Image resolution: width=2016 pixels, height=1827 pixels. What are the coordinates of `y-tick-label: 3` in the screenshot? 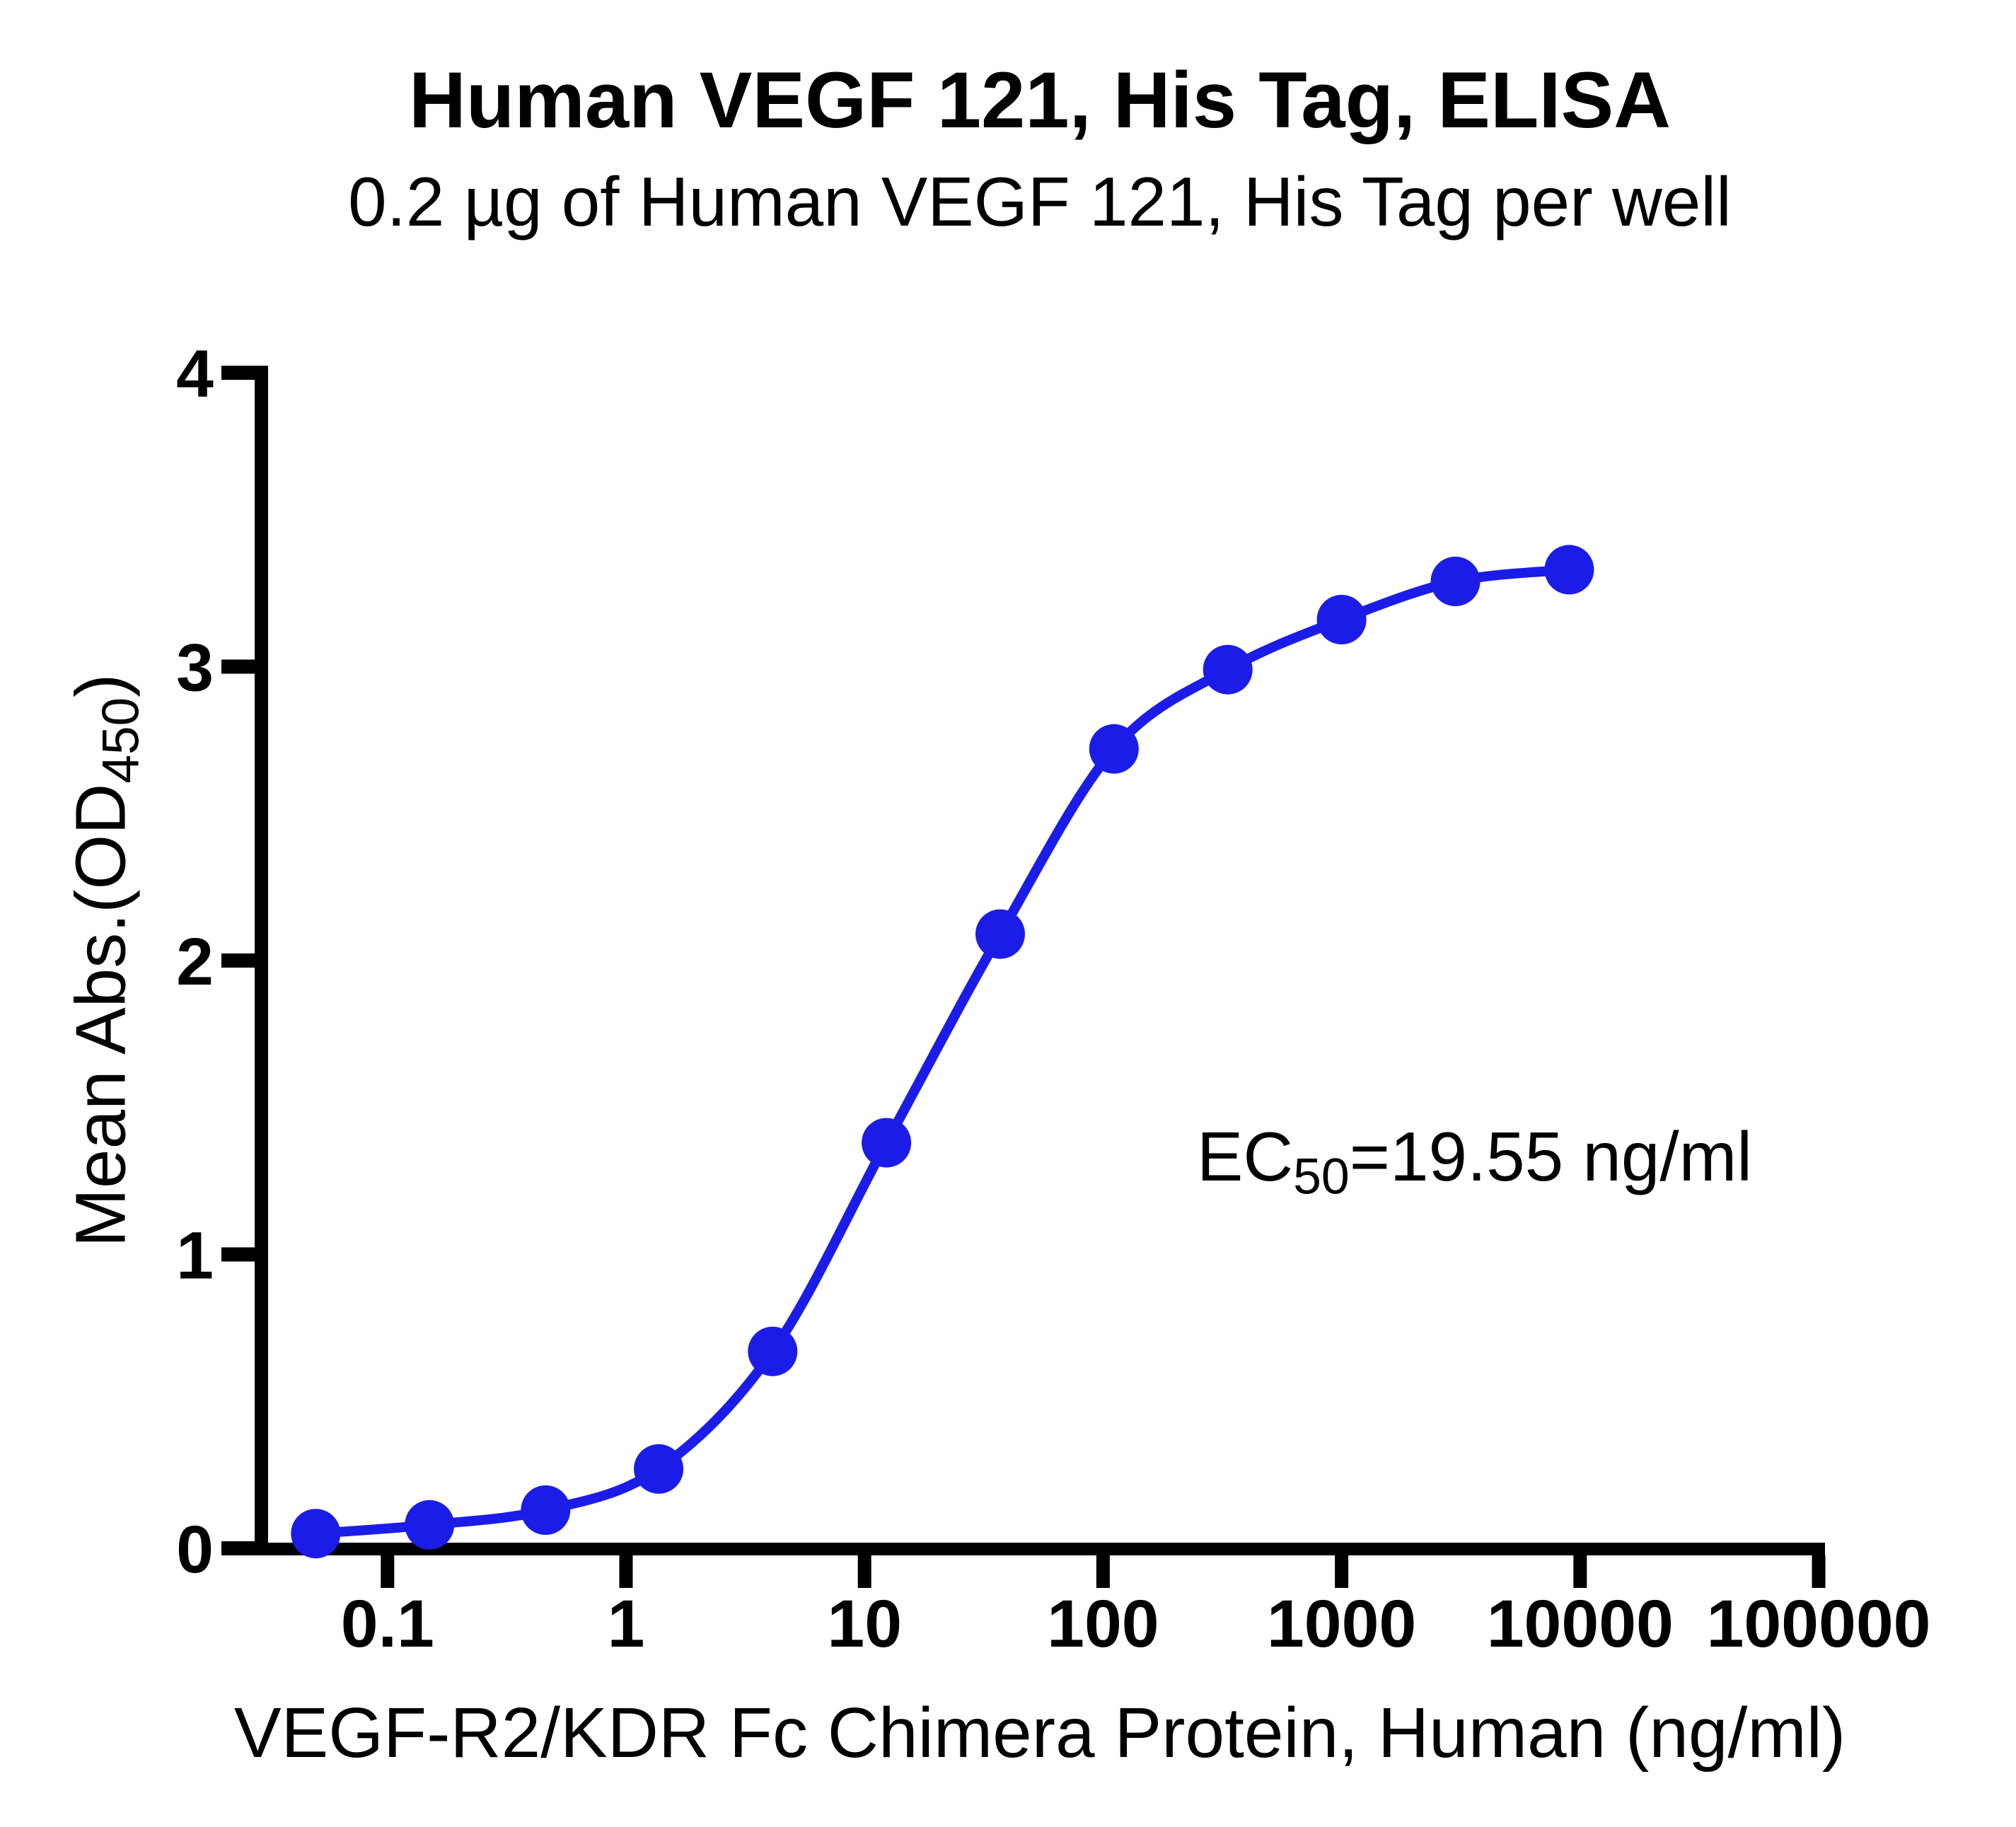 It's located at (195, 668).